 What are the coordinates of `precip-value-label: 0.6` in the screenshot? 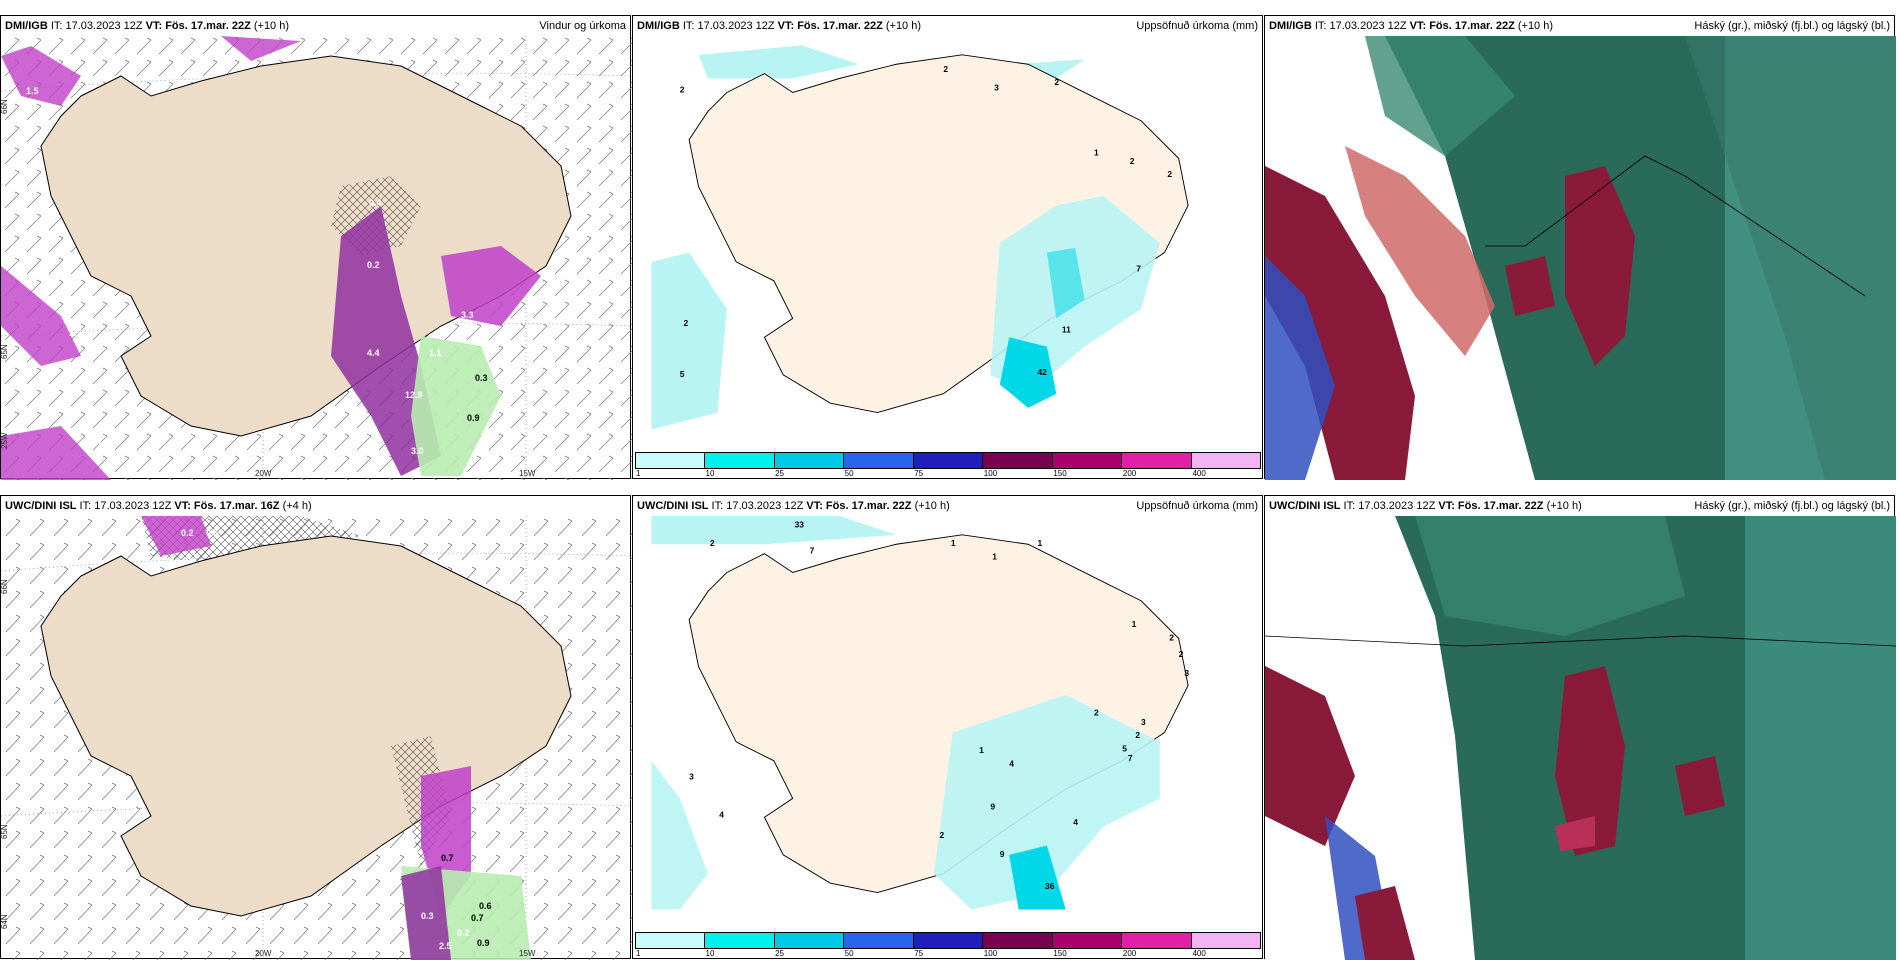 It's located at (485, 906).